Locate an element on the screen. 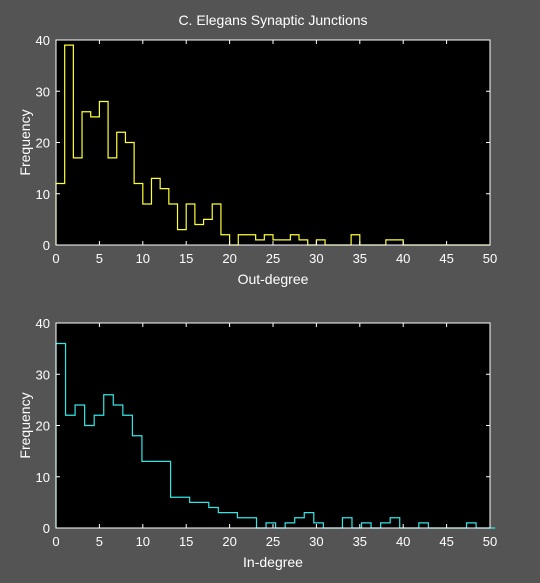 This screenshot has height=583, width=540. in-degree-xtick-label: 35 is located at coordinates (360, 541).